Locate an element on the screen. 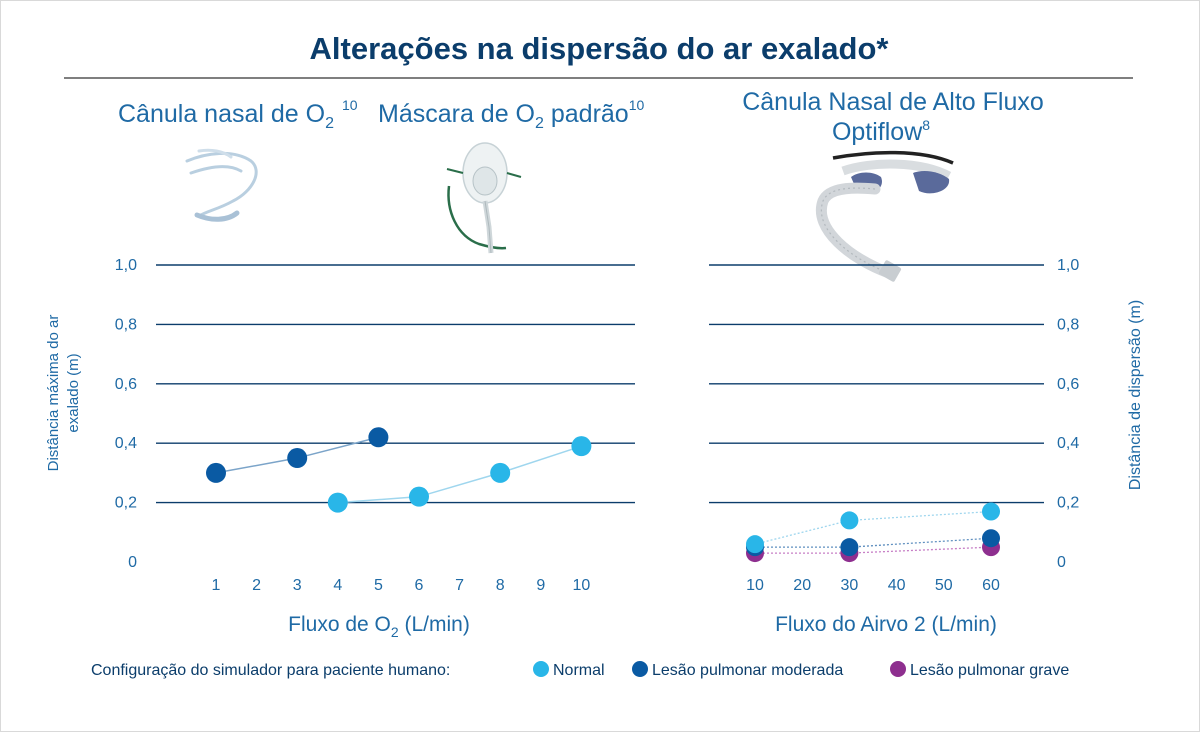 The image size is (1200, 733). x-tick-label-left: 10 is located at coordinates (582, 585).